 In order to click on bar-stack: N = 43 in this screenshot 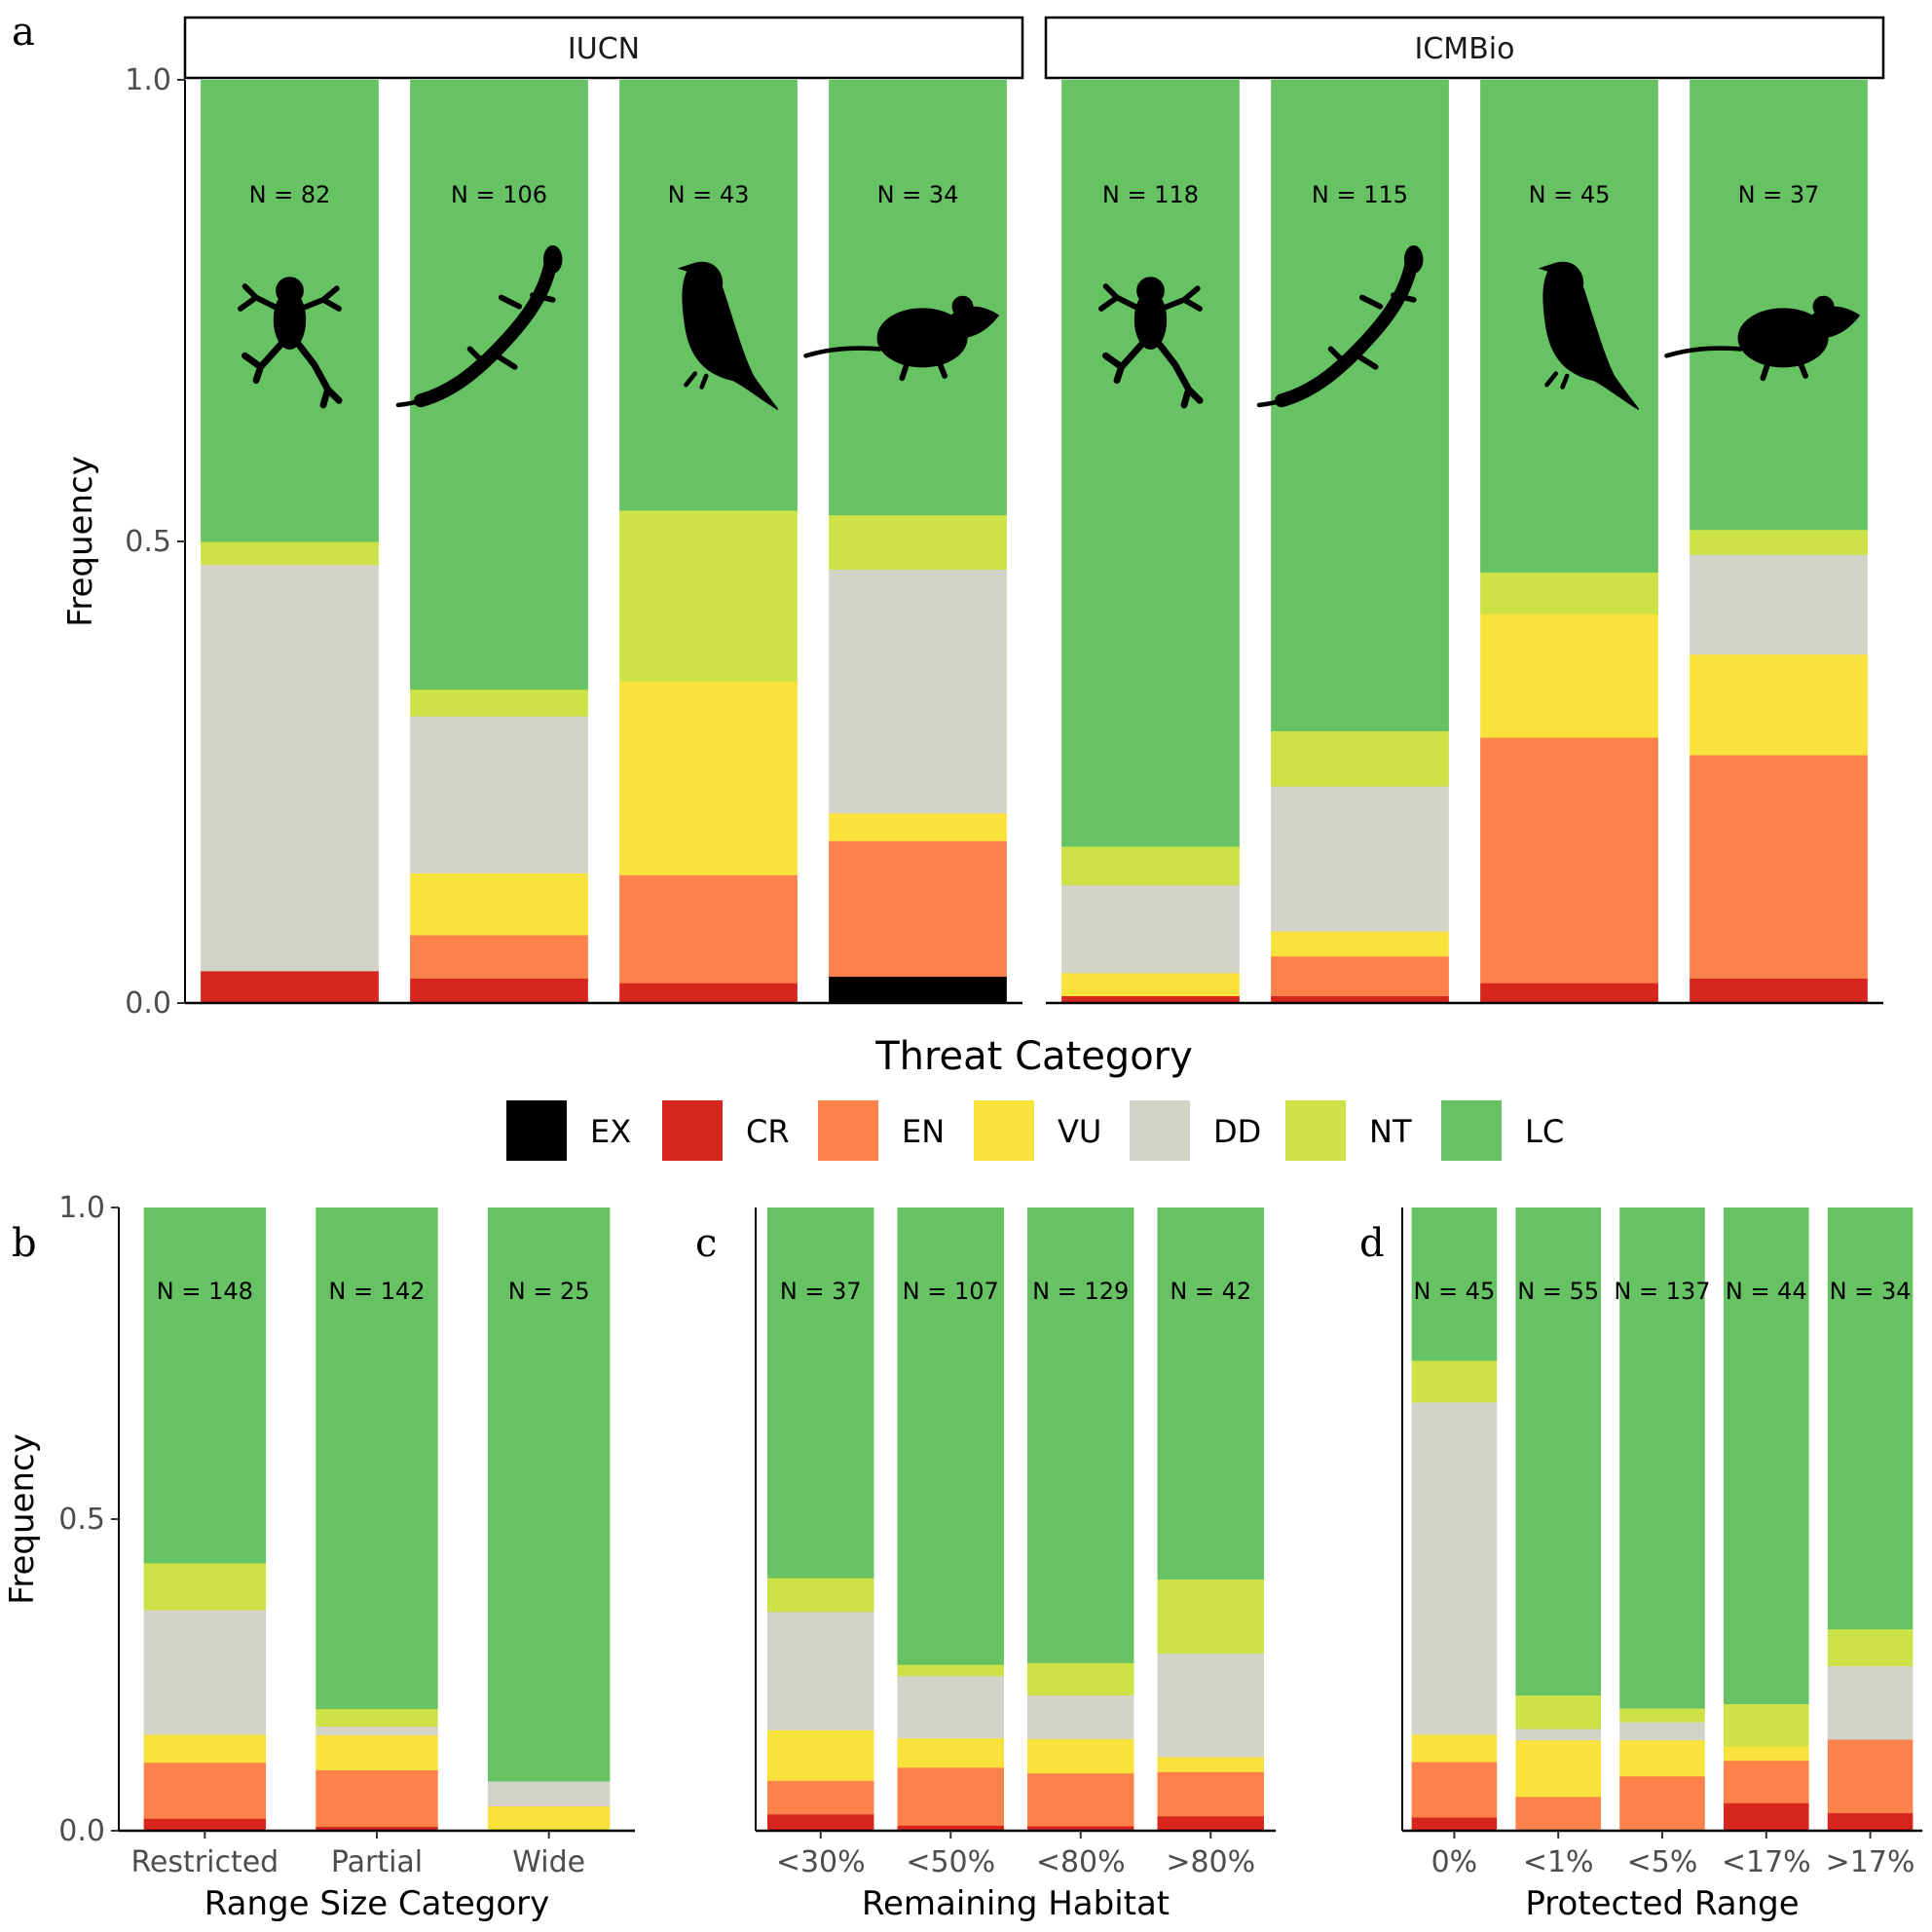, I will do `click(708, 542)`.